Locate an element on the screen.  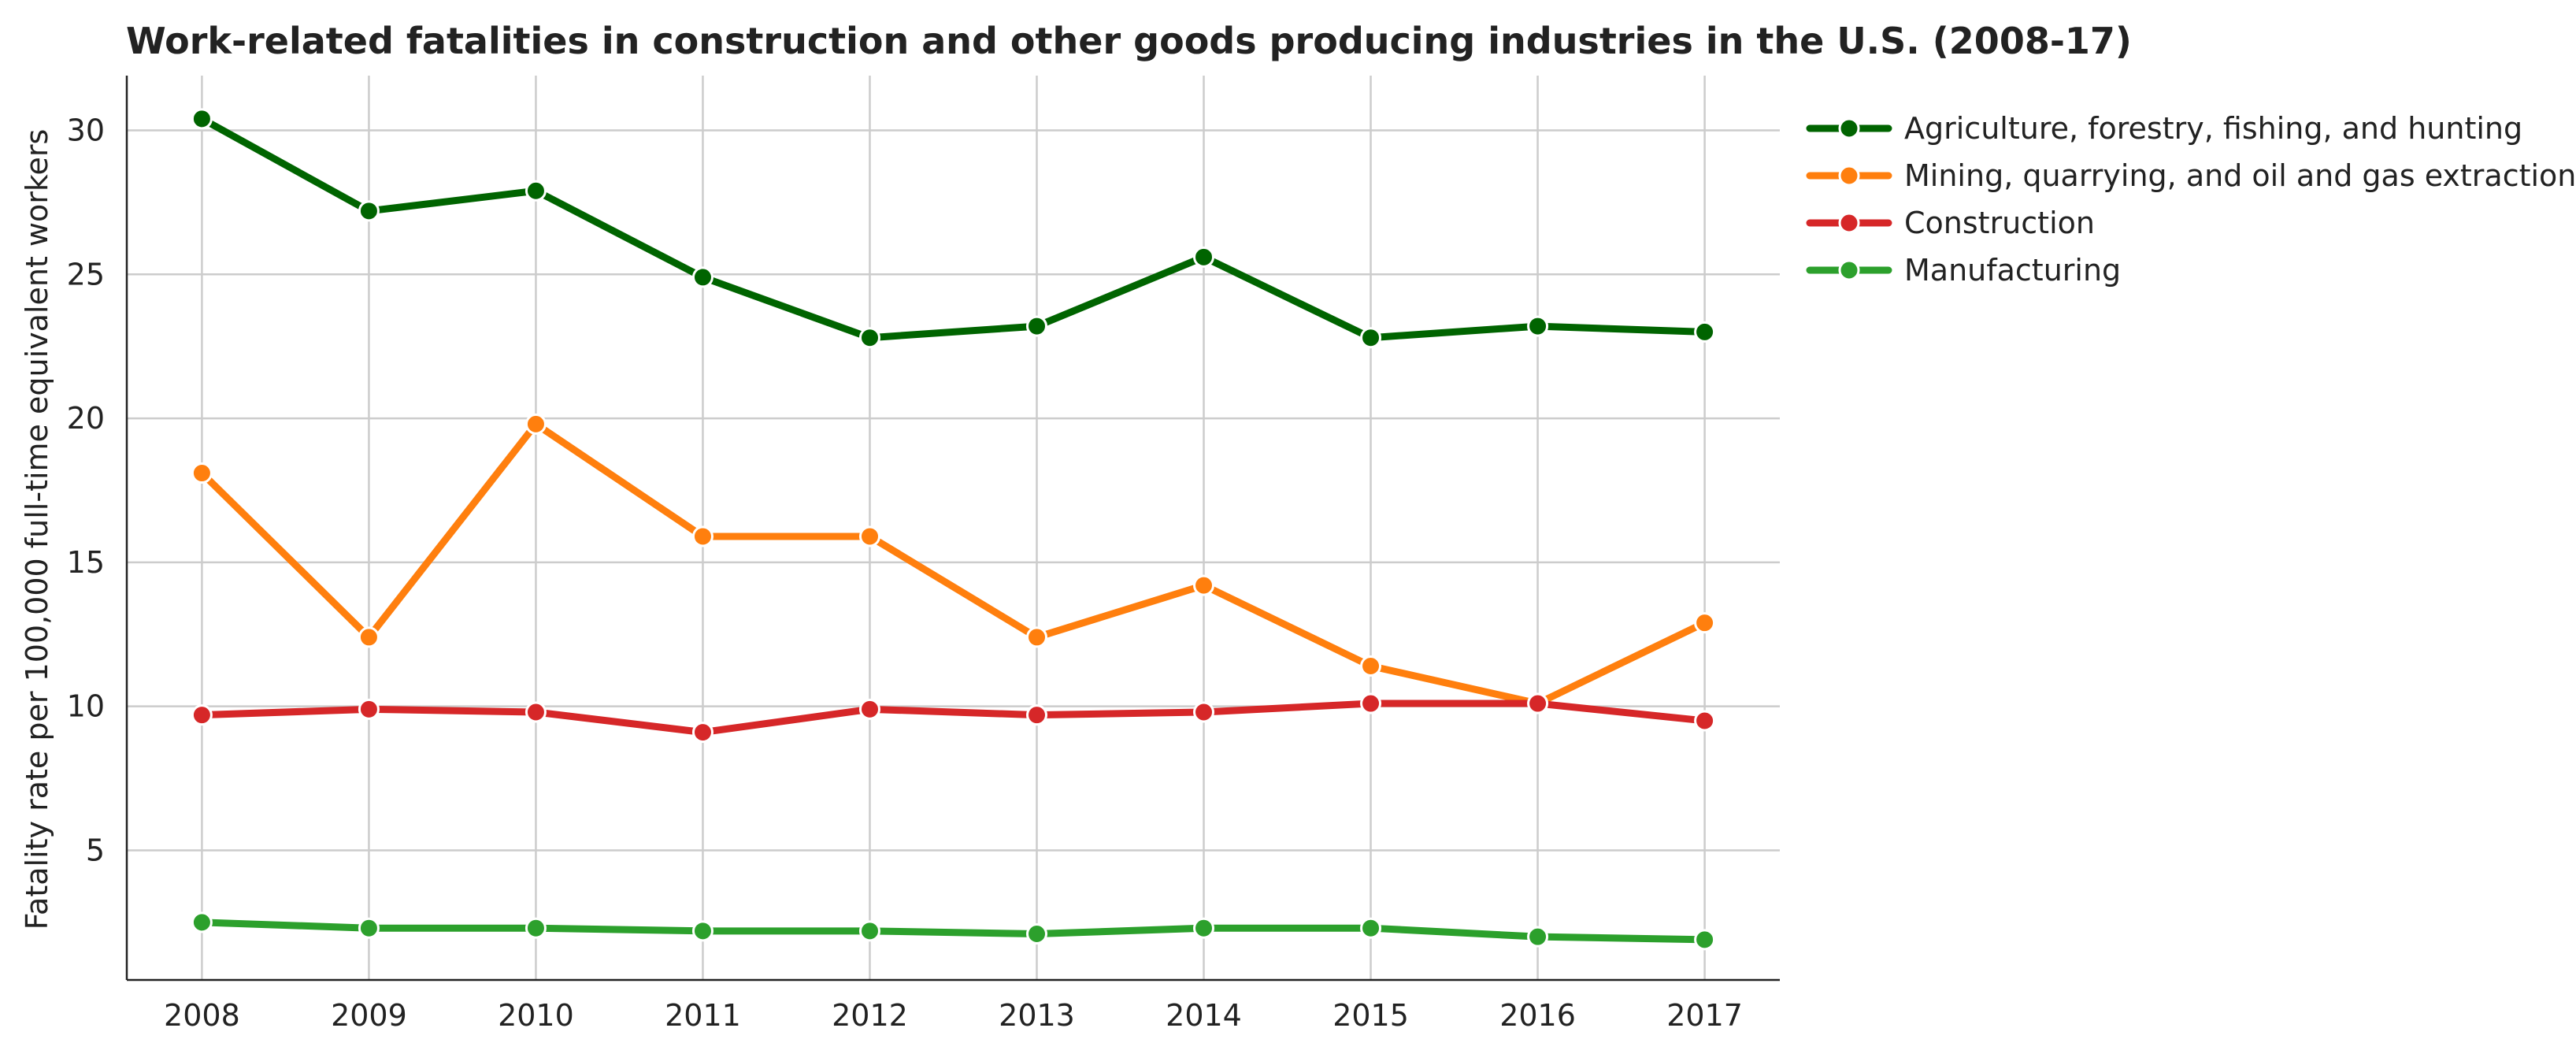
legend-item: Manufacturing is located at coordinates (1963, 271).